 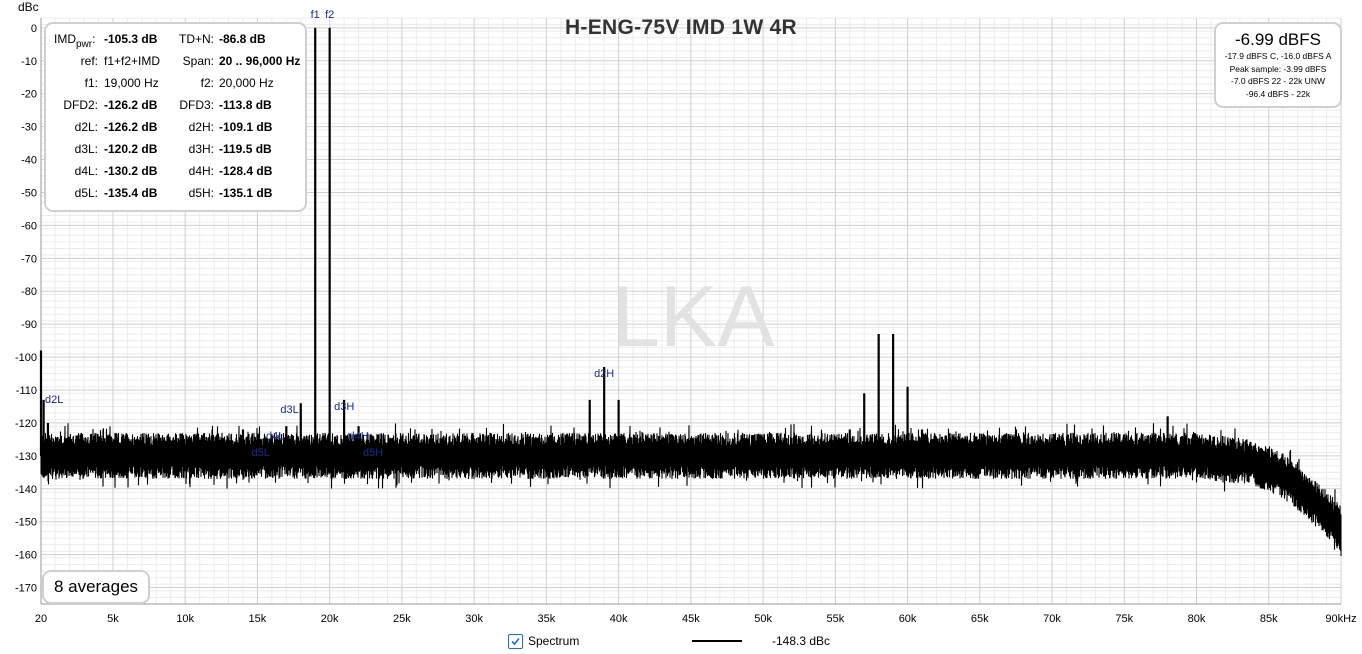 What do you see at coordinates (29, 325) in the screenshot?
I see `y-tick-label: -90` at bounding box center [29, 325].